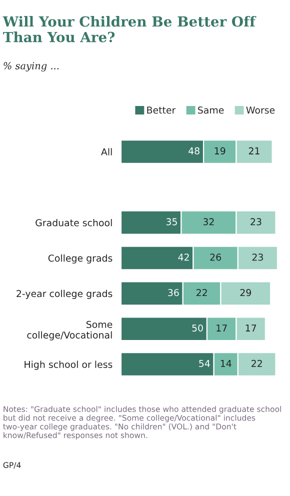 This screenshot has height=496, width=290. What do you see at coordinates (204, 364) in the screenshot?
I see `data-label: 54` at bounding box center [204, 364].